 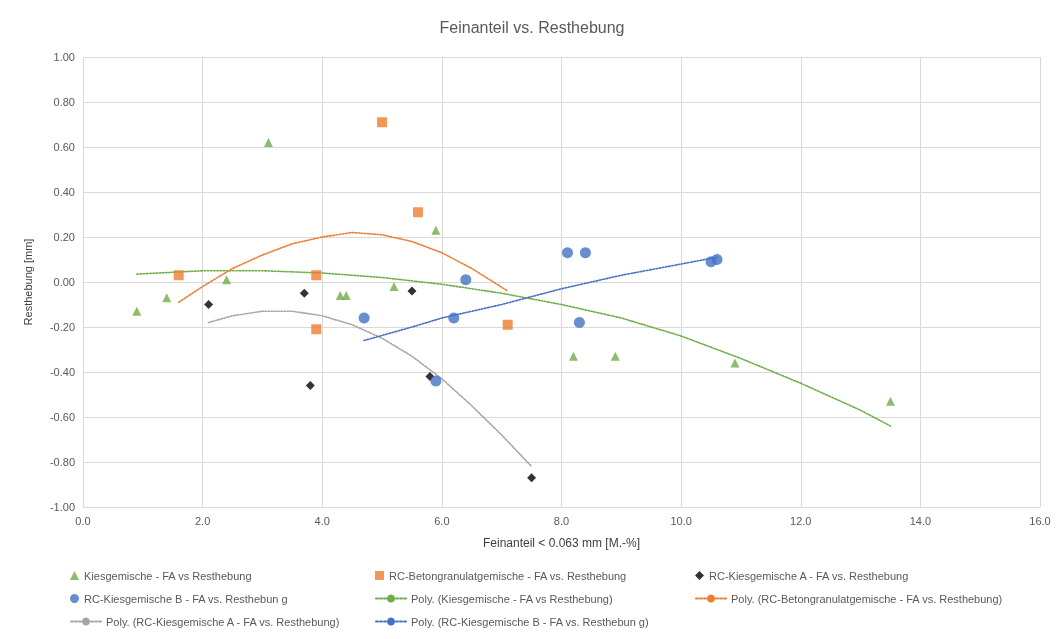 What do you see at coordinates (64, 147) in the screenshot?
I see `y-tick-label: 0.60` at bounding box center [64, 147].